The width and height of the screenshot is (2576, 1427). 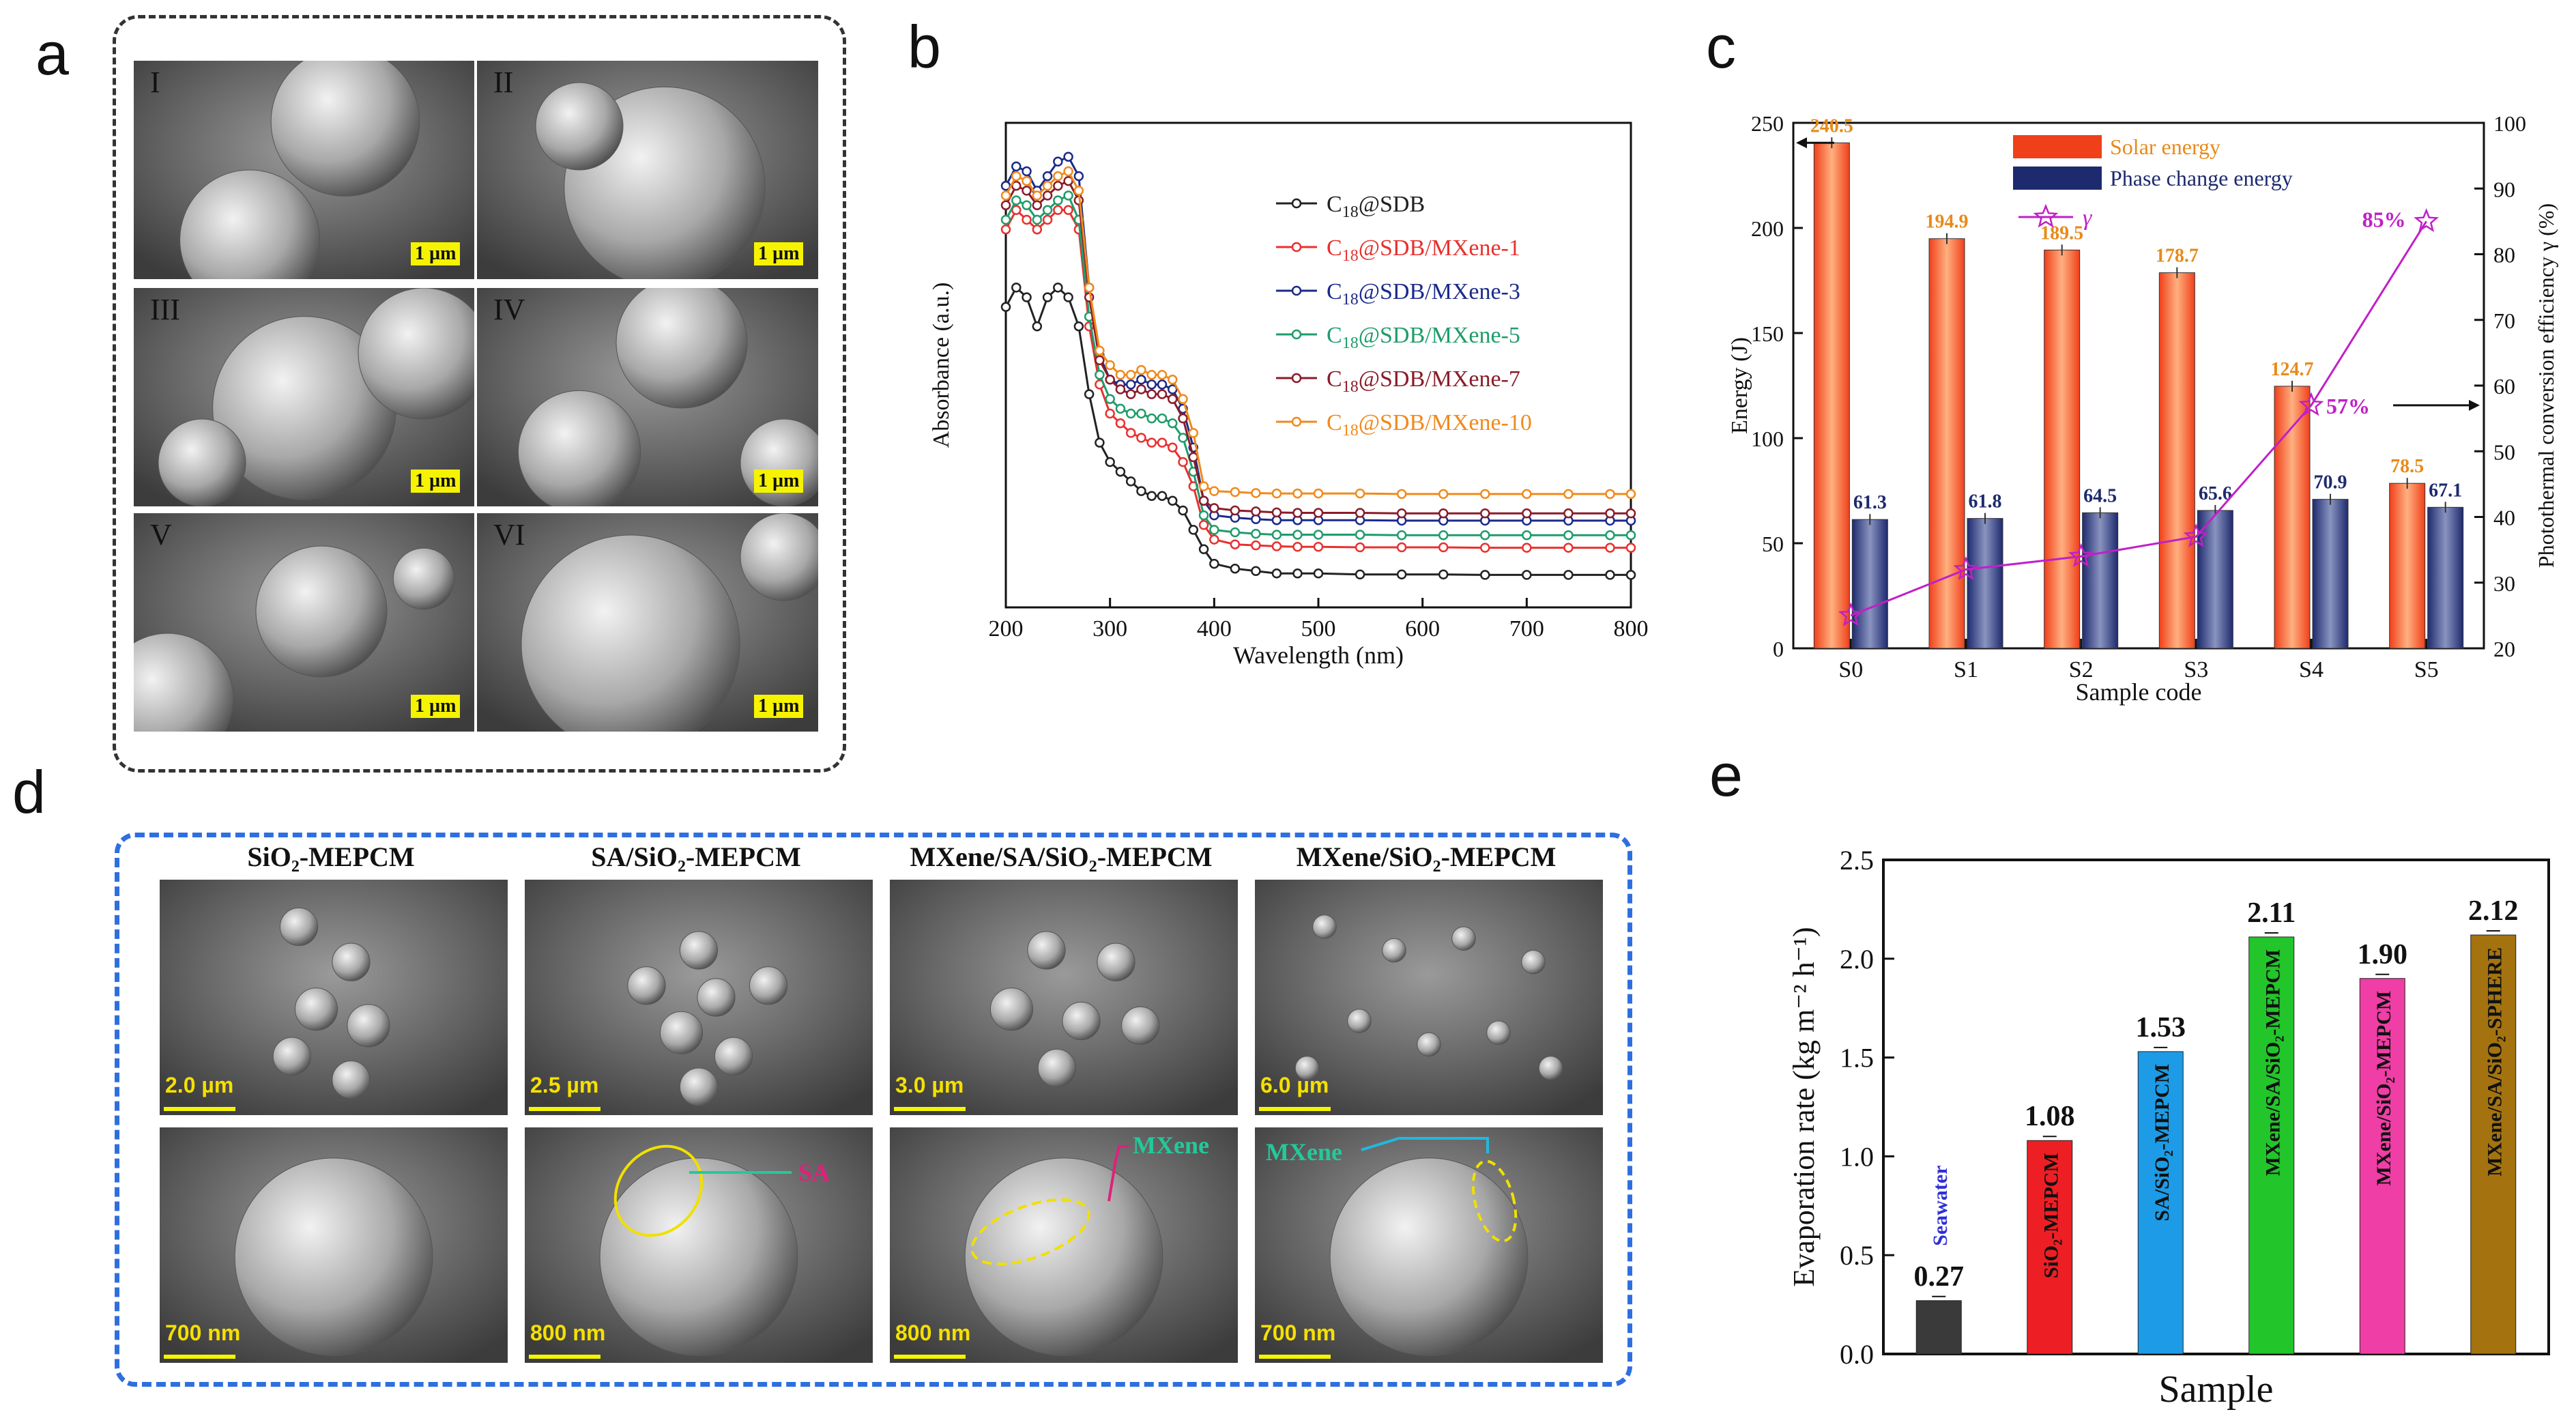 What do you see at coordinates (1966, 568) in the screenshot?
I see `efficiency-marker` at bounding box center [1966, 568].